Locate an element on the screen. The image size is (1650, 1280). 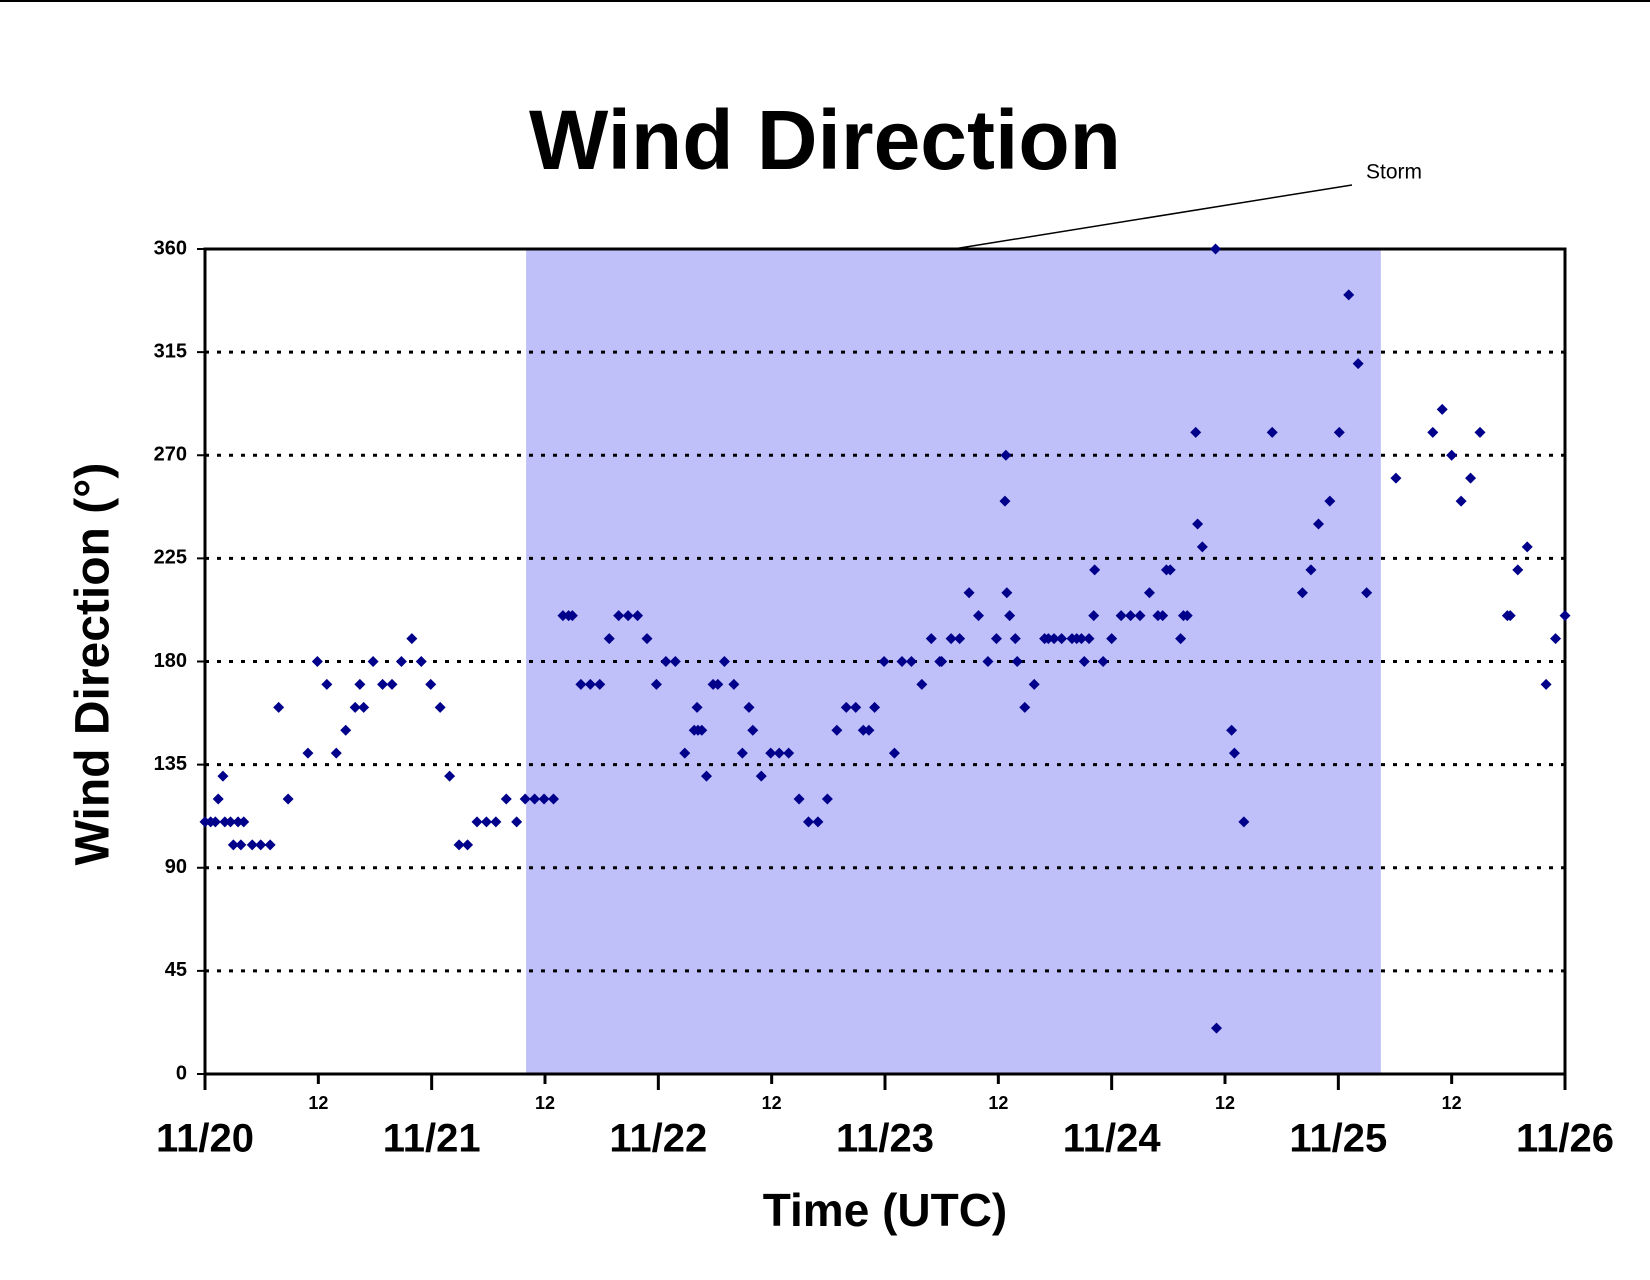
chart-title: Wind Direction is located at coordinates (825, 140).